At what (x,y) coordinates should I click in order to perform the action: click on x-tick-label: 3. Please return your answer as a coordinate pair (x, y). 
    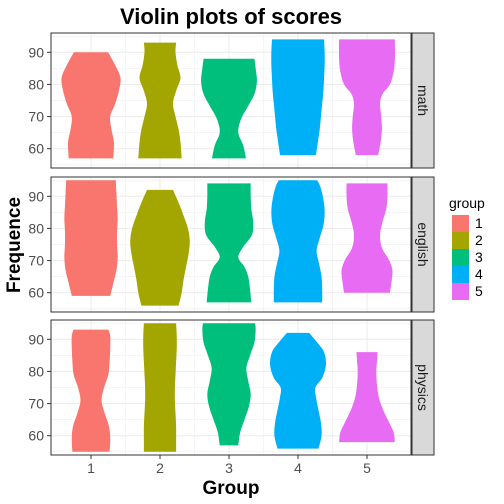
    Looking at the image, I should click on (229, 468).